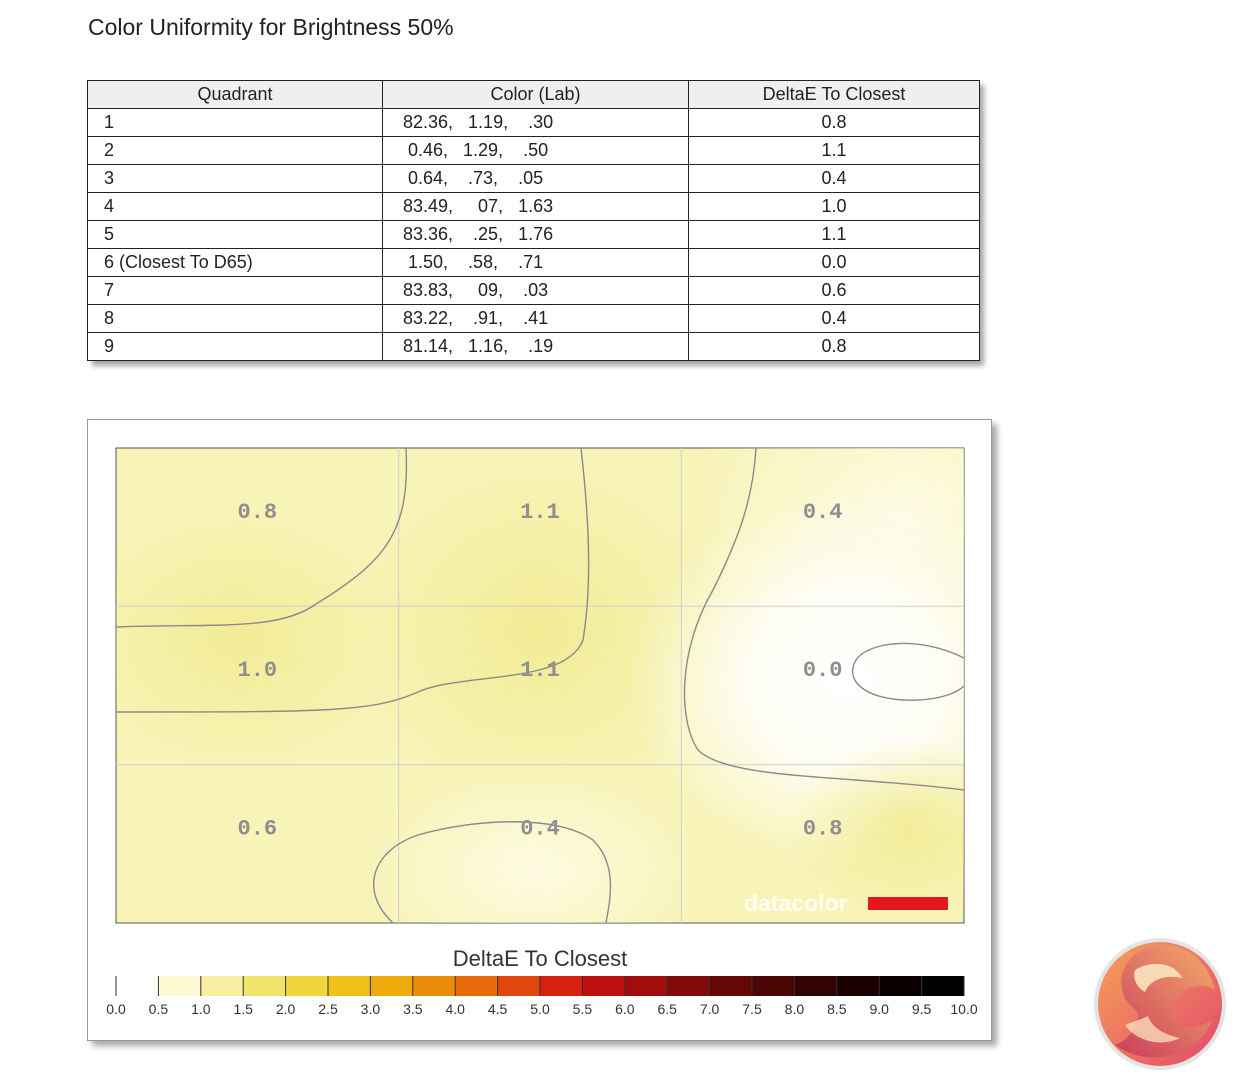 The height and width of the screenshot is (1085, 1236). I want to click on lab-cell: 83.49, 07, 1.63, so click(535, 206).